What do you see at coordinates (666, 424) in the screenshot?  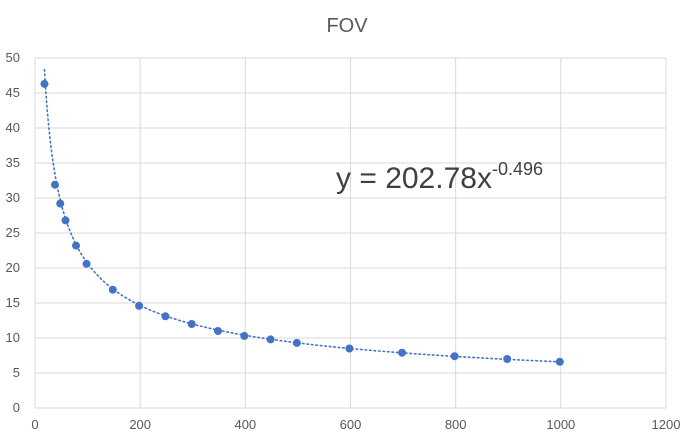 I see `x-tick-label: 1200` at bounding box center [666, 424].